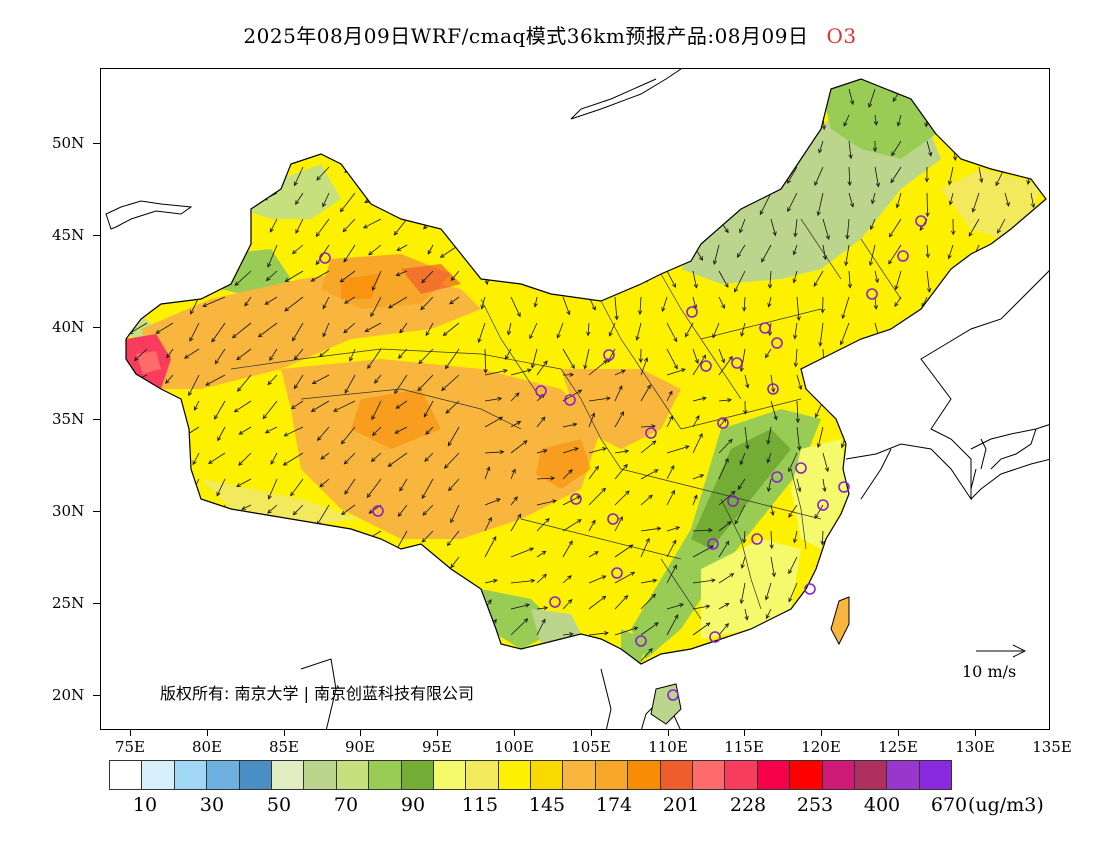 This screenshot has width=1100, height=850. I want to click on lon-tick, so click(130, 733).